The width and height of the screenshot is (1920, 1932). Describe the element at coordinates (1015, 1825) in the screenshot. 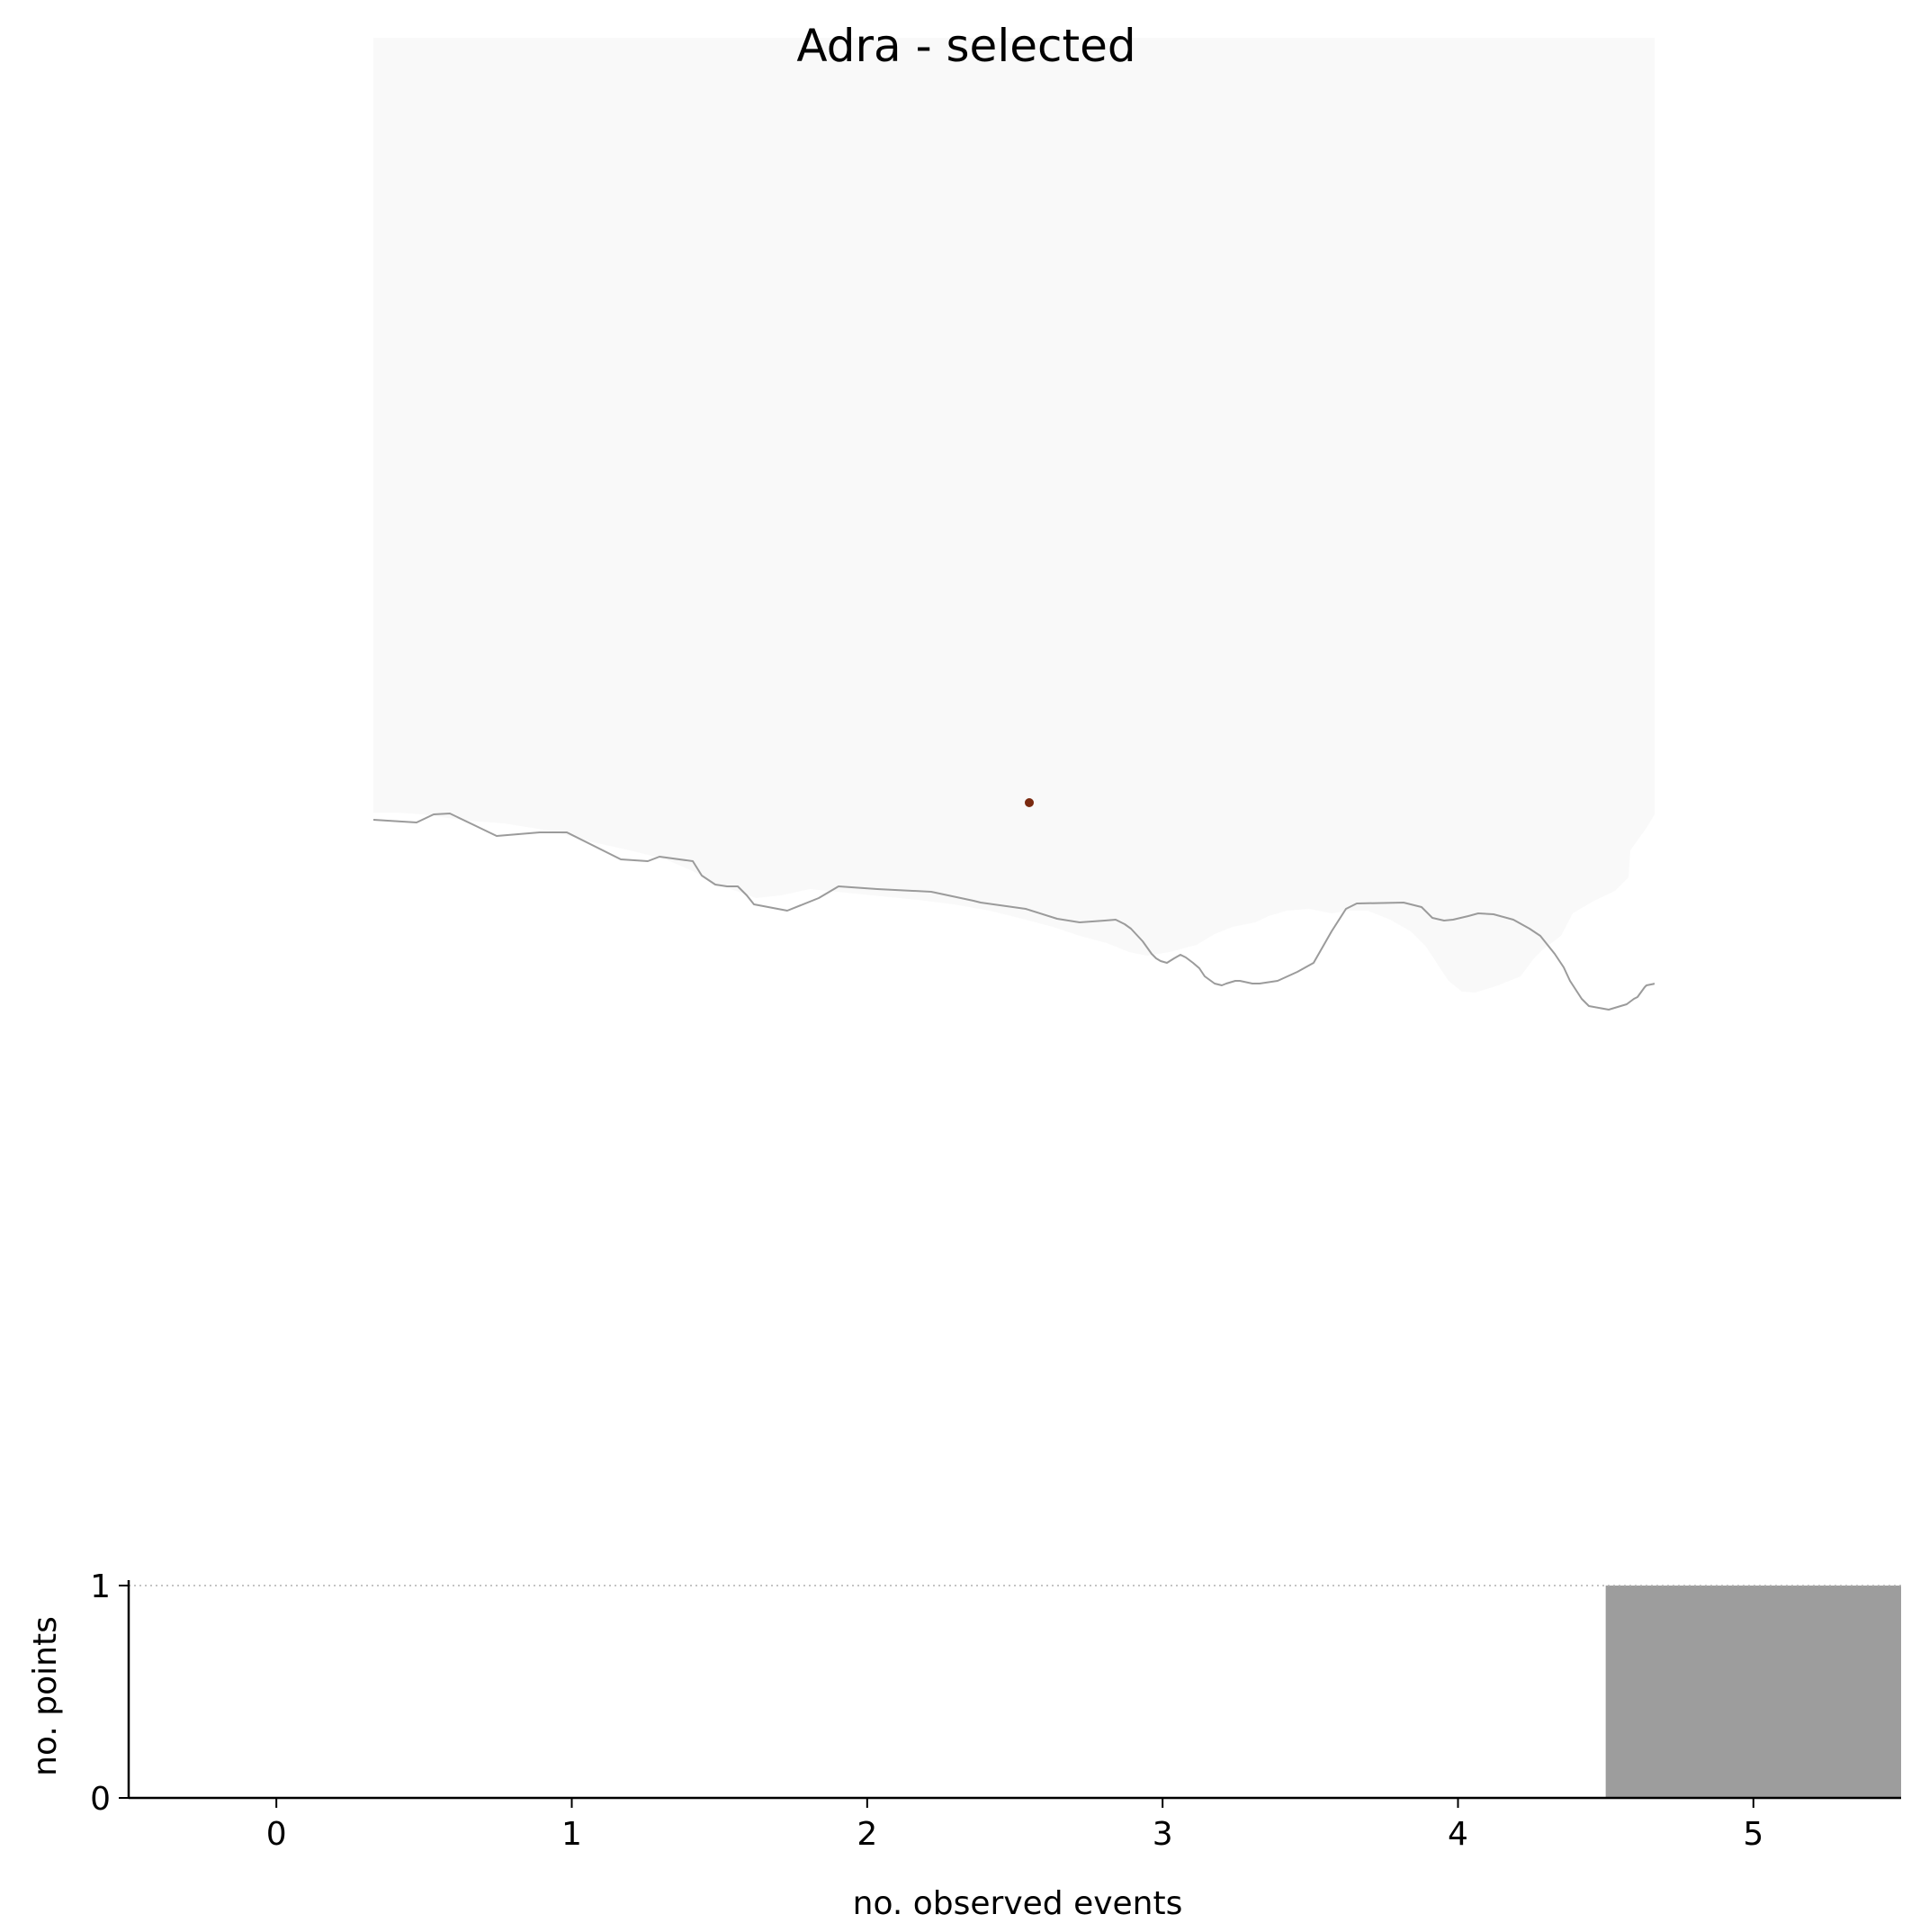

I see `x-axis-ticks: 0 1 2 3 4 5` at that location.